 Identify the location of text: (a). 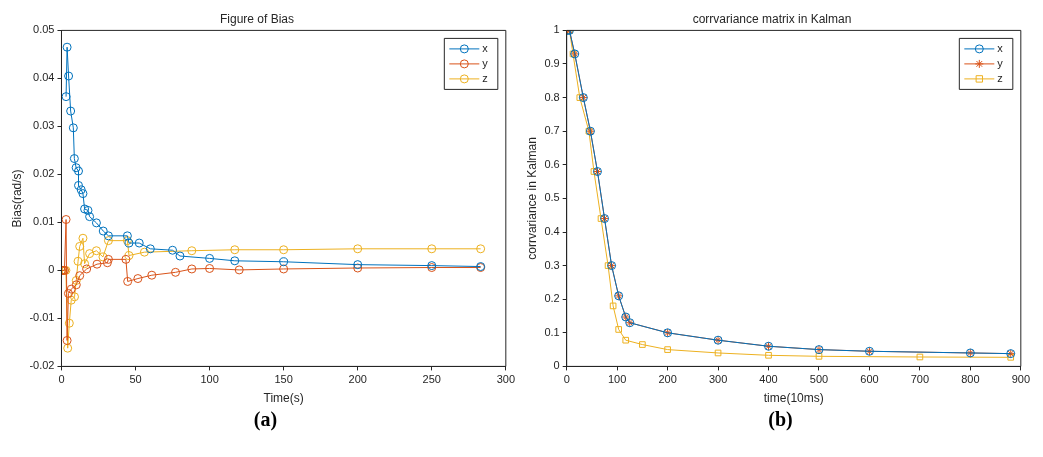
(265, 419).